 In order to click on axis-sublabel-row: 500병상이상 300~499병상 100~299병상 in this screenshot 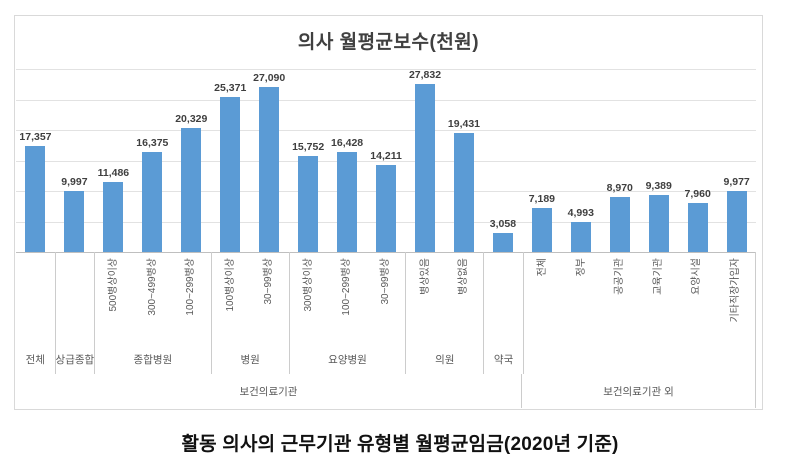, I will do `click(153, 301)`.